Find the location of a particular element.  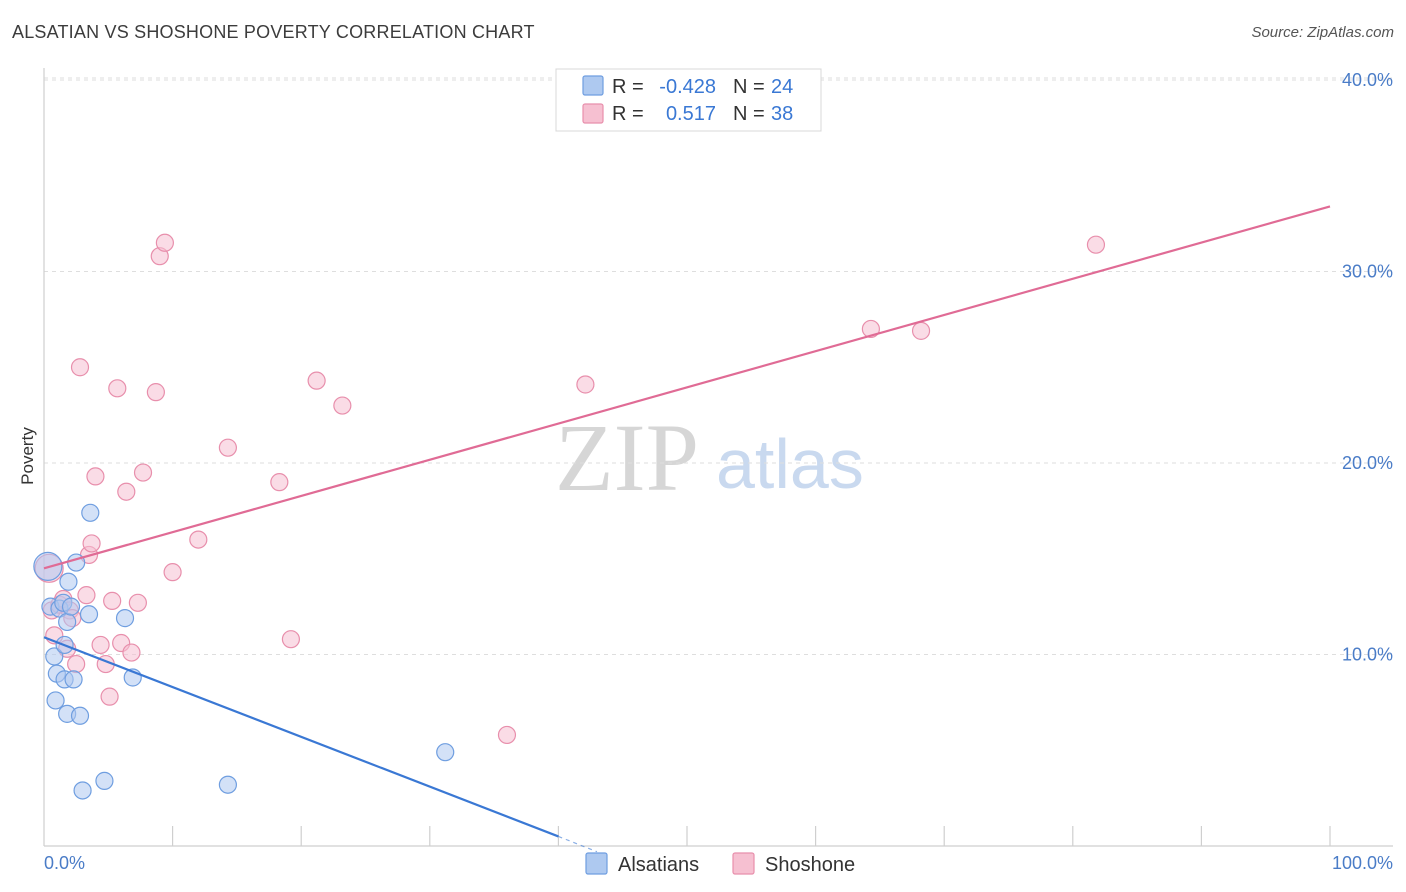

source-label: Source: ZipAtlas.com is located at coordinates (1322, 32).